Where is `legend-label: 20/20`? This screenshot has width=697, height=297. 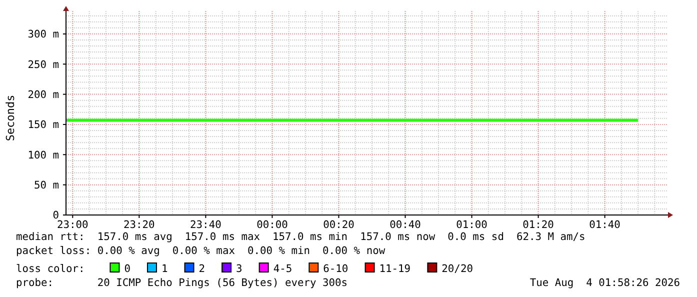
legend-label: 20/20 is located at coordinates (457, 269).